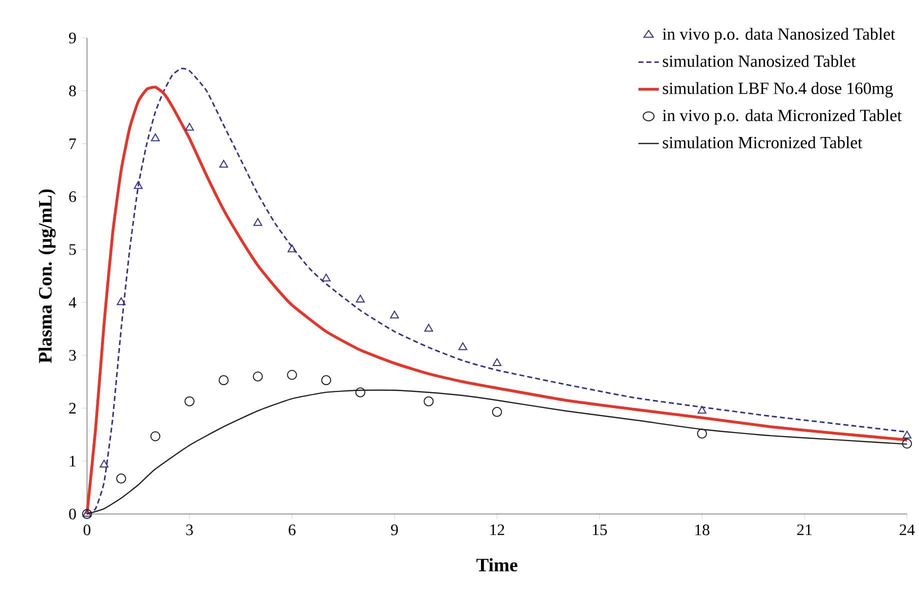  What do you see at coordinates (72, 38) in the screenshot?
I see `y-tick-label: 9` at bounding box center [72, 38].